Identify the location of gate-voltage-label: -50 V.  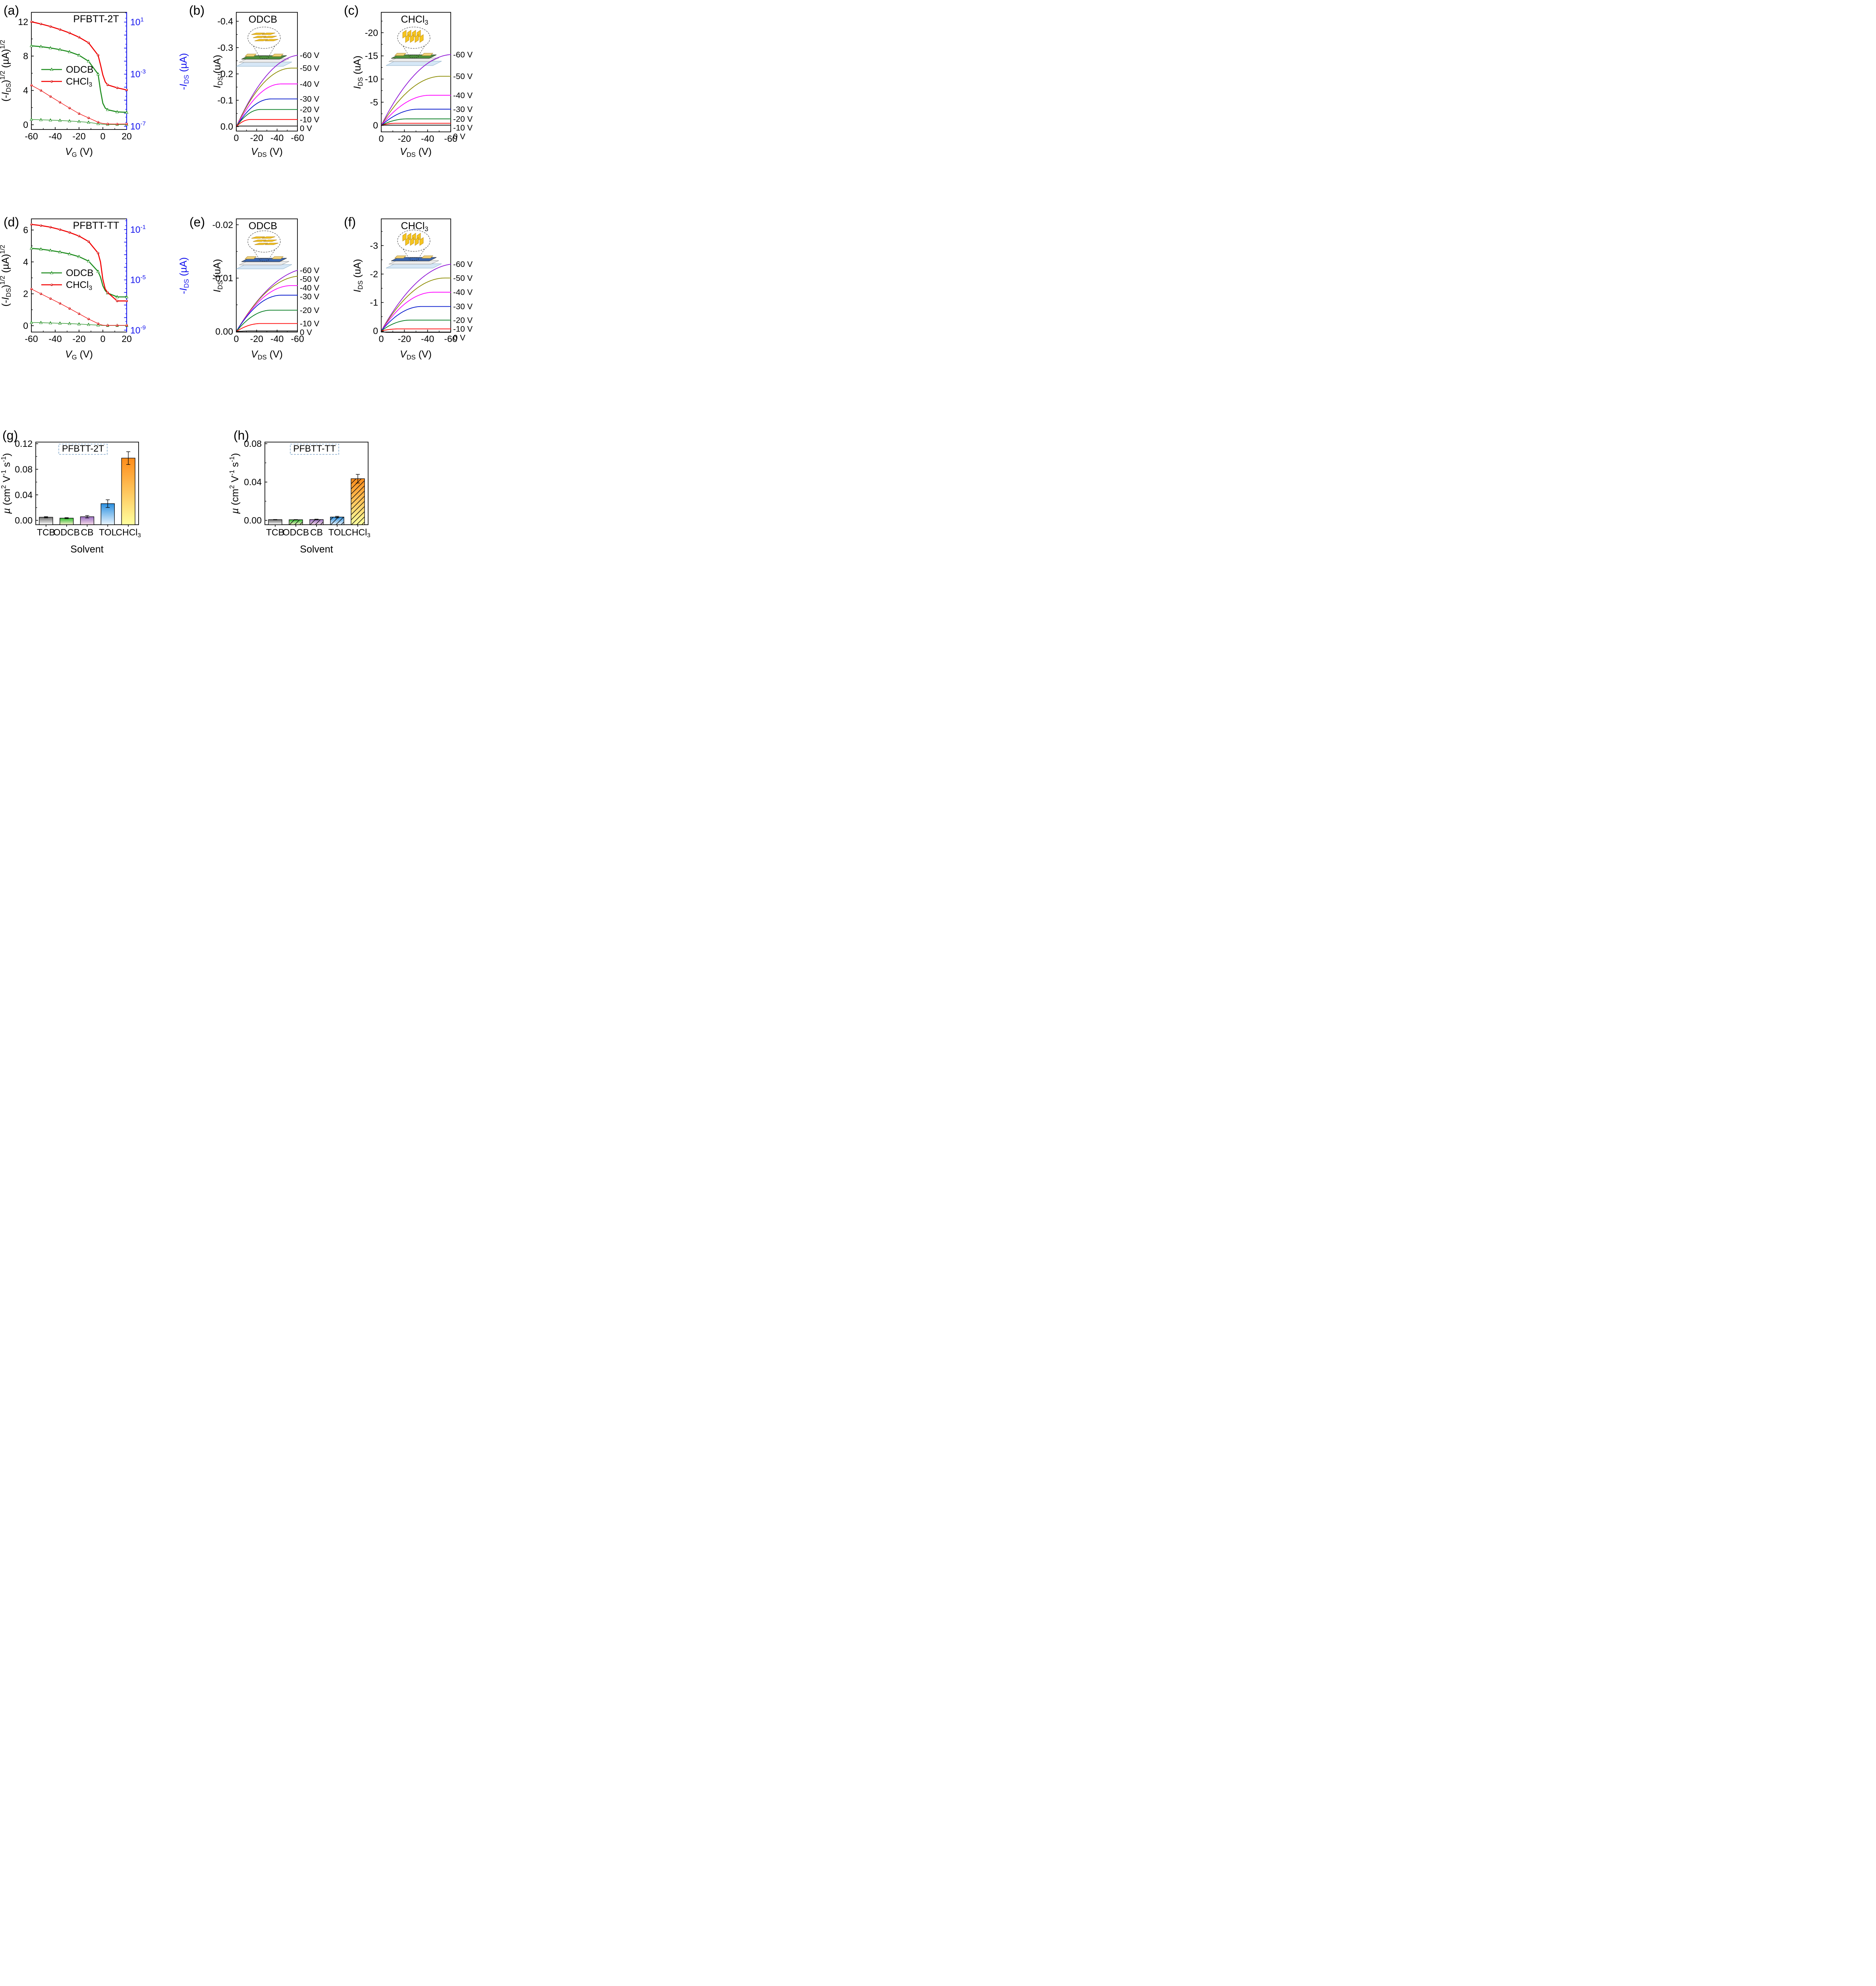
(309, 68).